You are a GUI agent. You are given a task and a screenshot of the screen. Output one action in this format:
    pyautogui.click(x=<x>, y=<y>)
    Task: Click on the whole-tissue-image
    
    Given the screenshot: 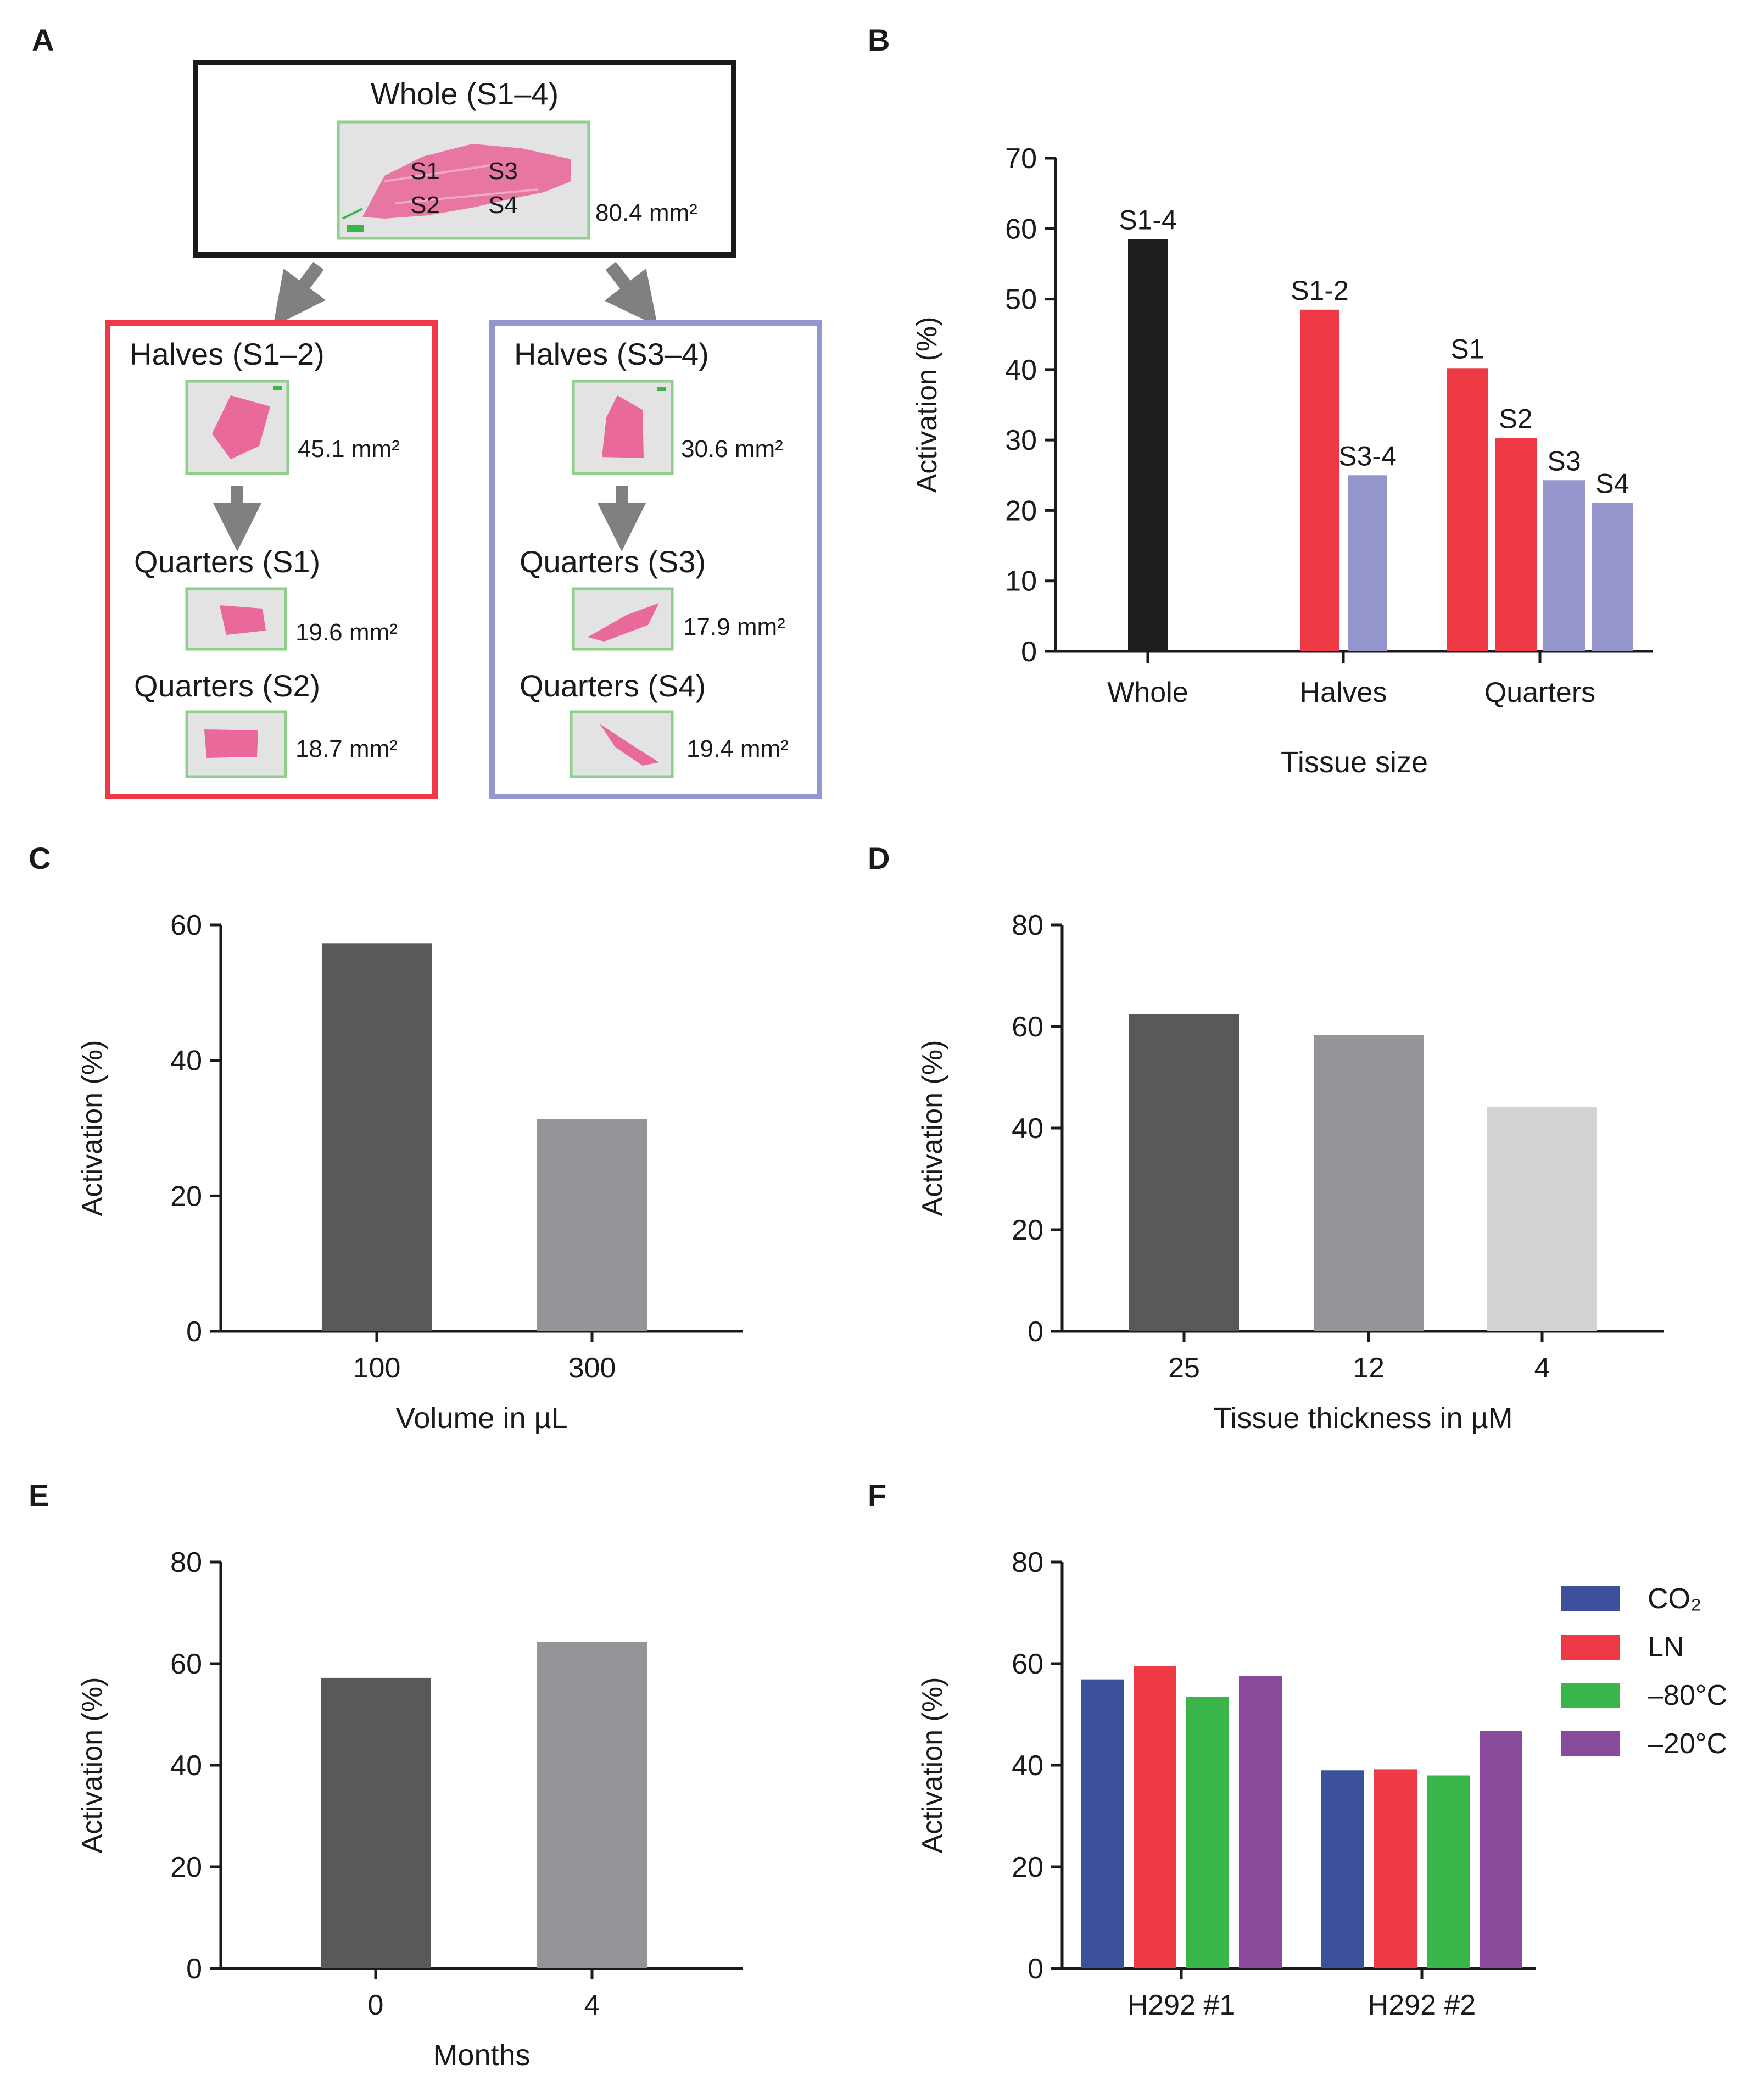 What is the action you would take?
    pyautogui.click(x=463, y=180)
    